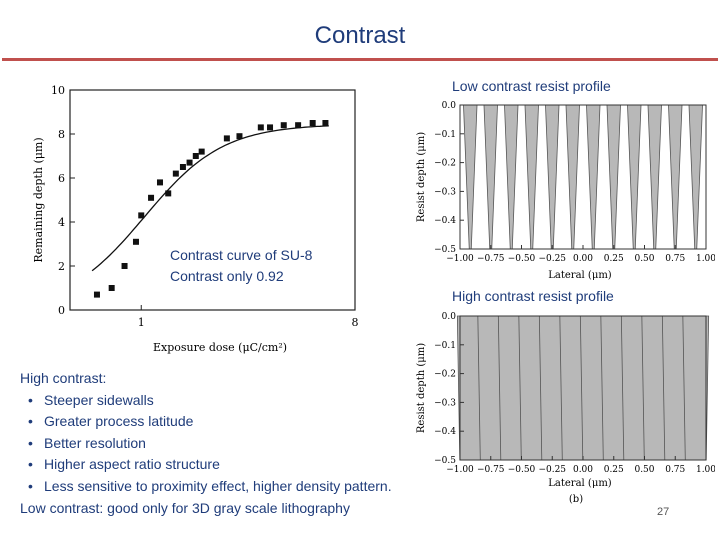 Image resolution: width=720 pixels, height=540 pixels. Describe the element at coordinates (360, 35) in the screenshot. I see `slide-title: Contrast` at that location.